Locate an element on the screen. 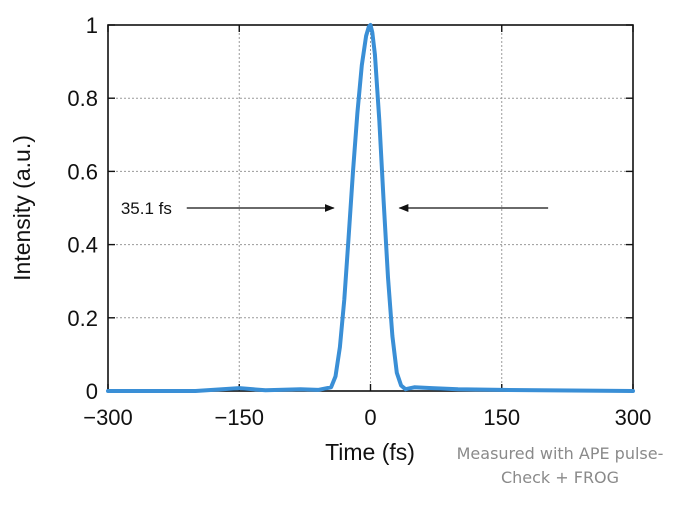 This screenshot has height=506, width=690. y-tick-label: 1 is located at coordinates (92, 25).